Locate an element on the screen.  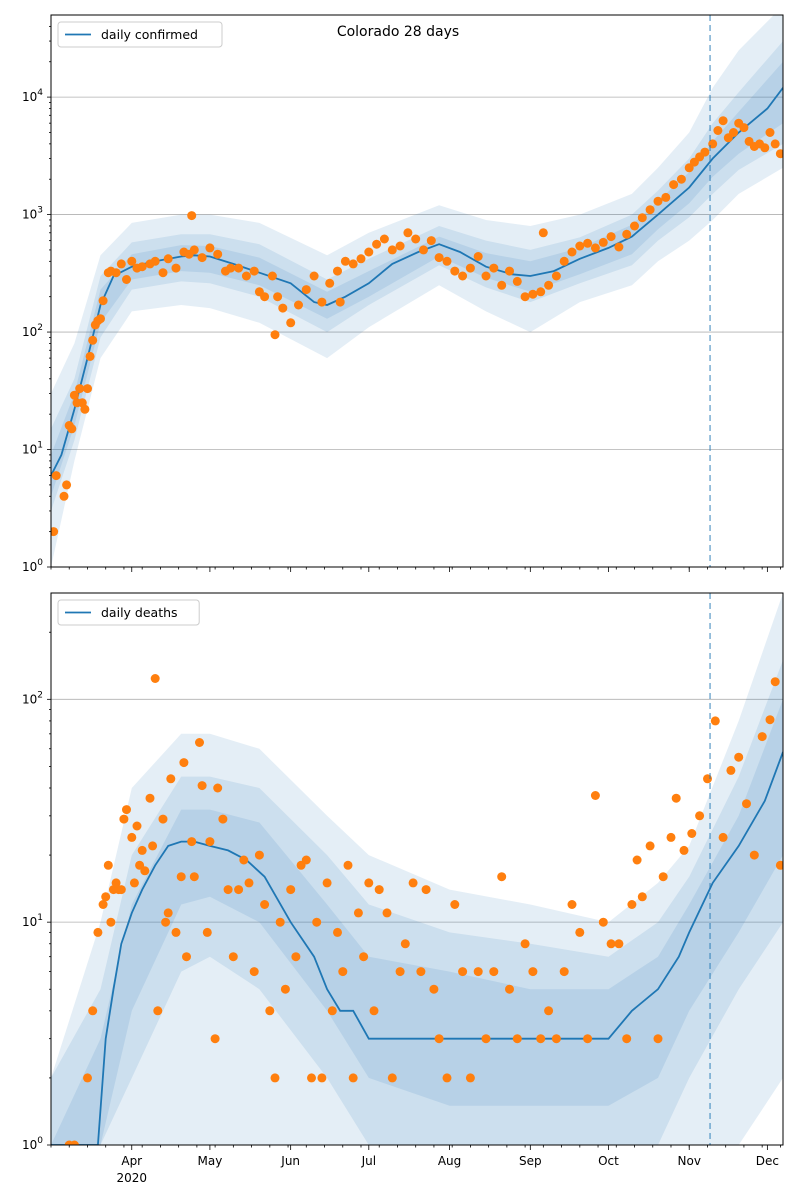
y-tick-label: 10³ is located at coordinates (32, 214).